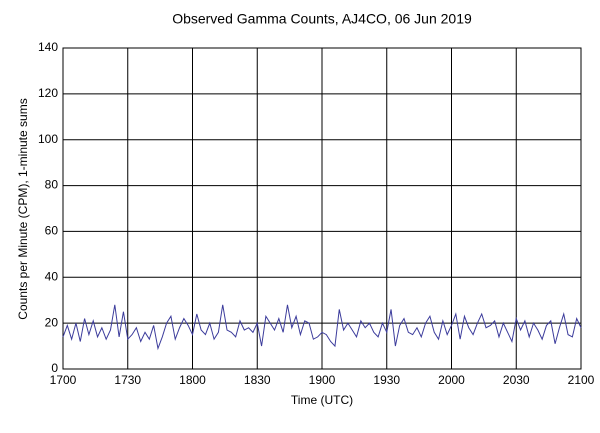 This screenshot has height=433, width=600. What do you see at coordinates (127, 380) in the screenshot?
I see `x-tick-label: 1730` at bounding box center [127, 380].